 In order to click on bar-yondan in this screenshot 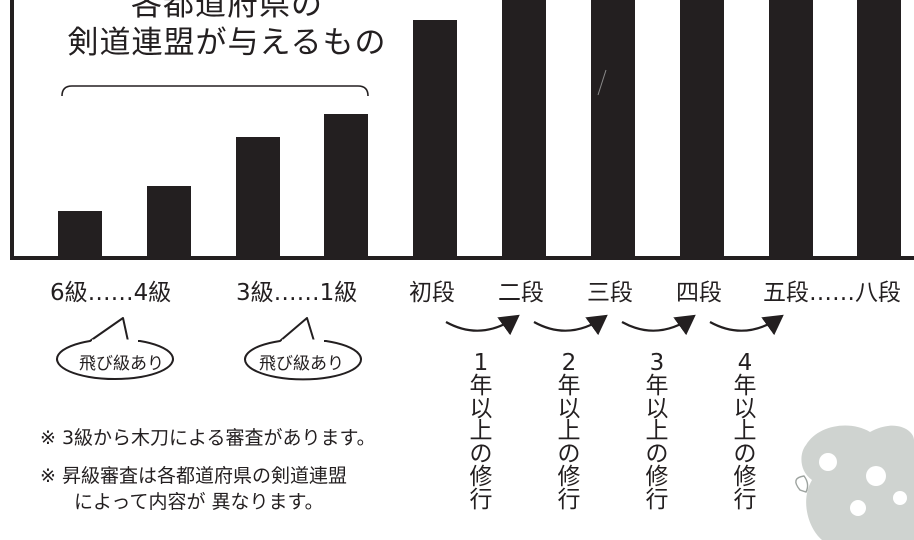, I will do `click(702, 129)`.